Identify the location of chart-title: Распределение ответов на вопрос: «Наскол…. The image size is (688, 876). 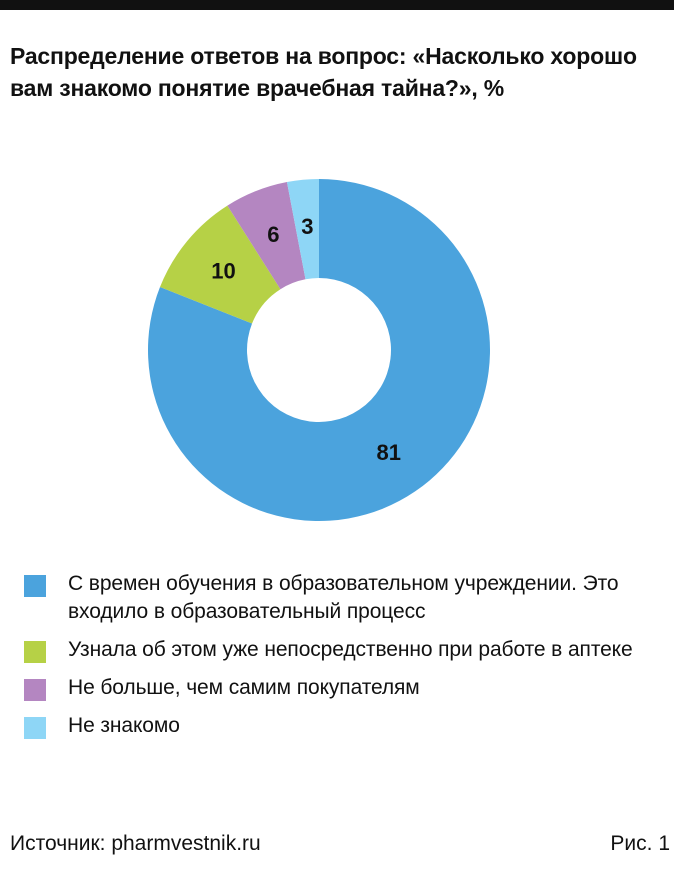
(323, 72).